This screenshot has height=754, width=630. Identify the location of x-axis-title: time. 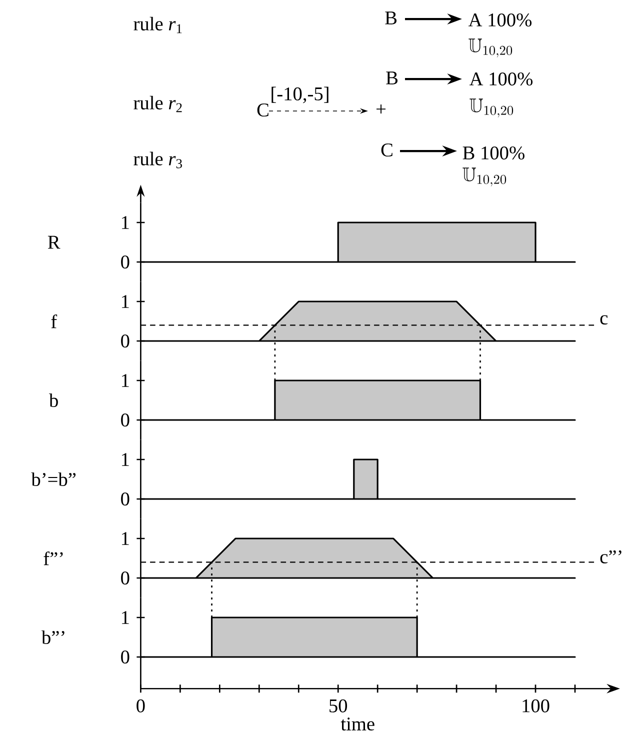
(357, 724).